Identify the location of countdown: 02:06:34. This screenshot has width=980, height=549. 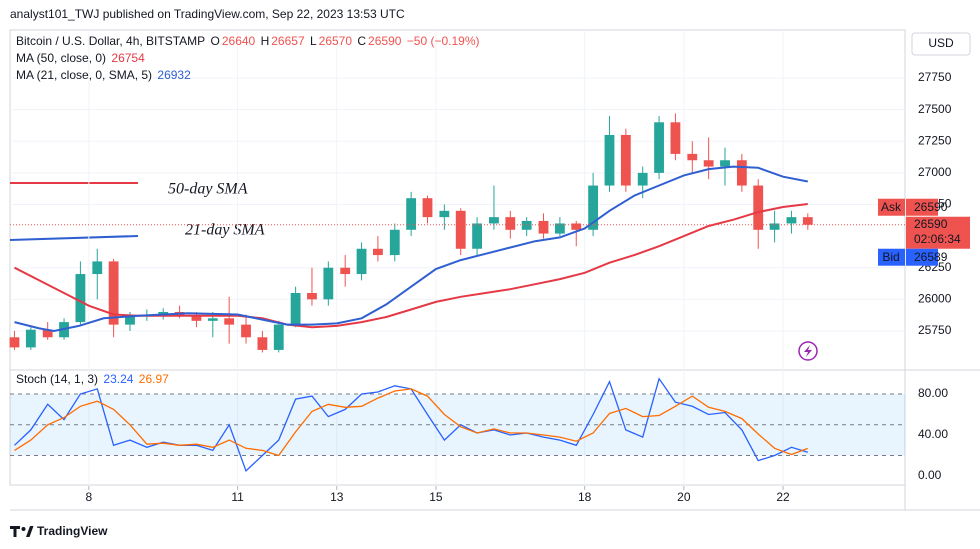
(937, 239).